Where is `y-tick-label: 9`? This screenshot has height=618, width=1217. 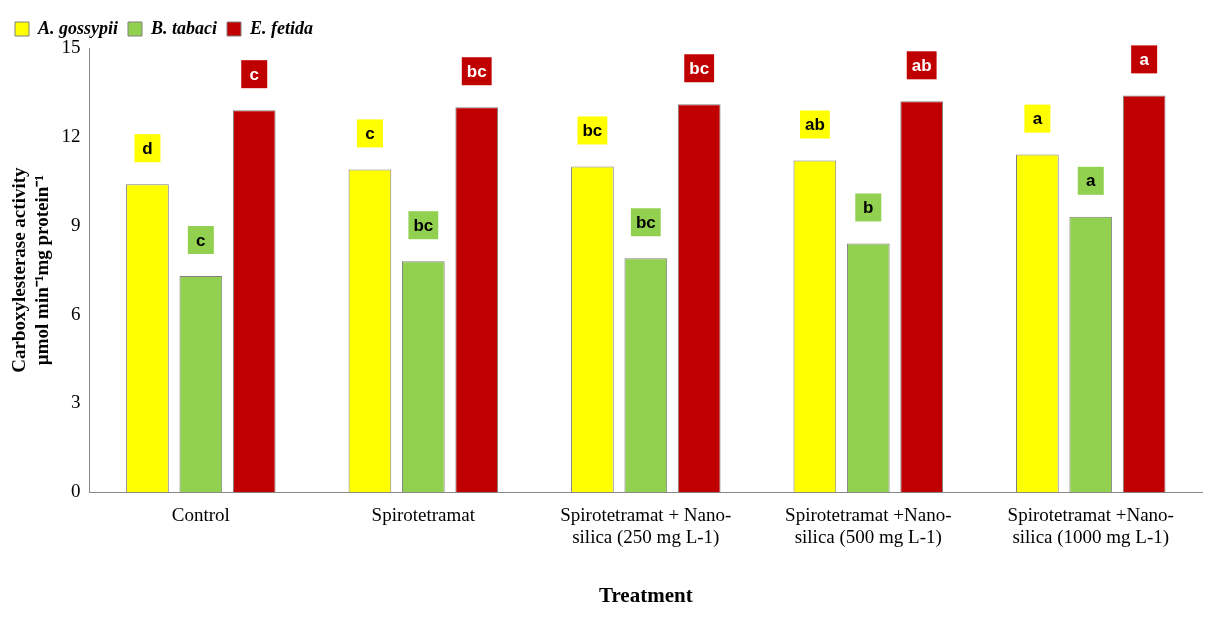
y-tick-label: 9 is located at coordinates (76, 224).